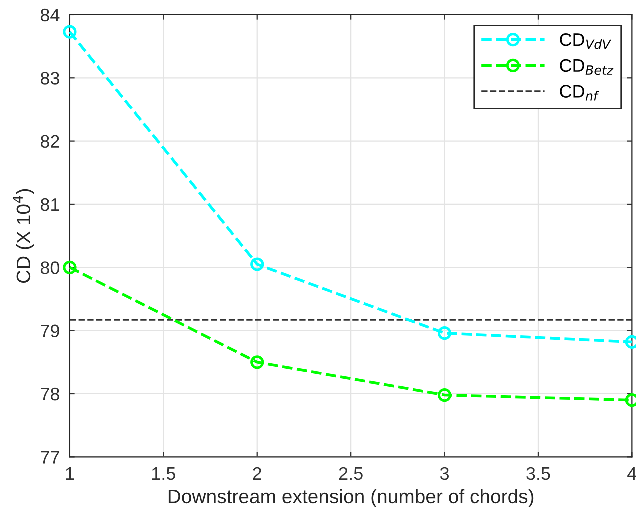  I want to click on x-tick-label: 3, so click(445, 473).